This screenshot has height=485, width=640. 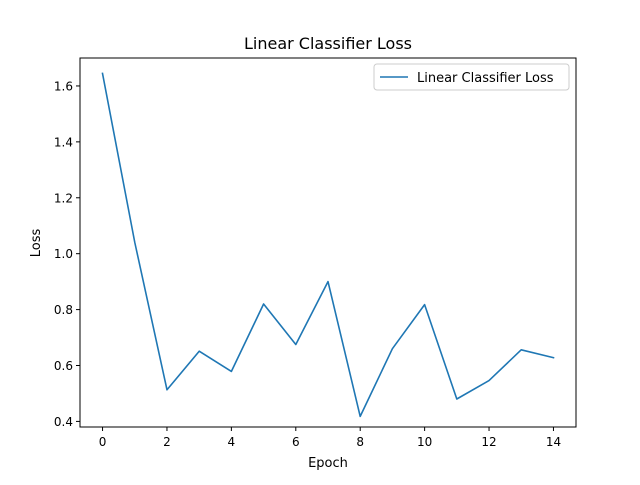 What do you see at coordinates (63, 254) in the screenshot?
I see `y-tick-label: 1.0` at bounding box center [63, 254].